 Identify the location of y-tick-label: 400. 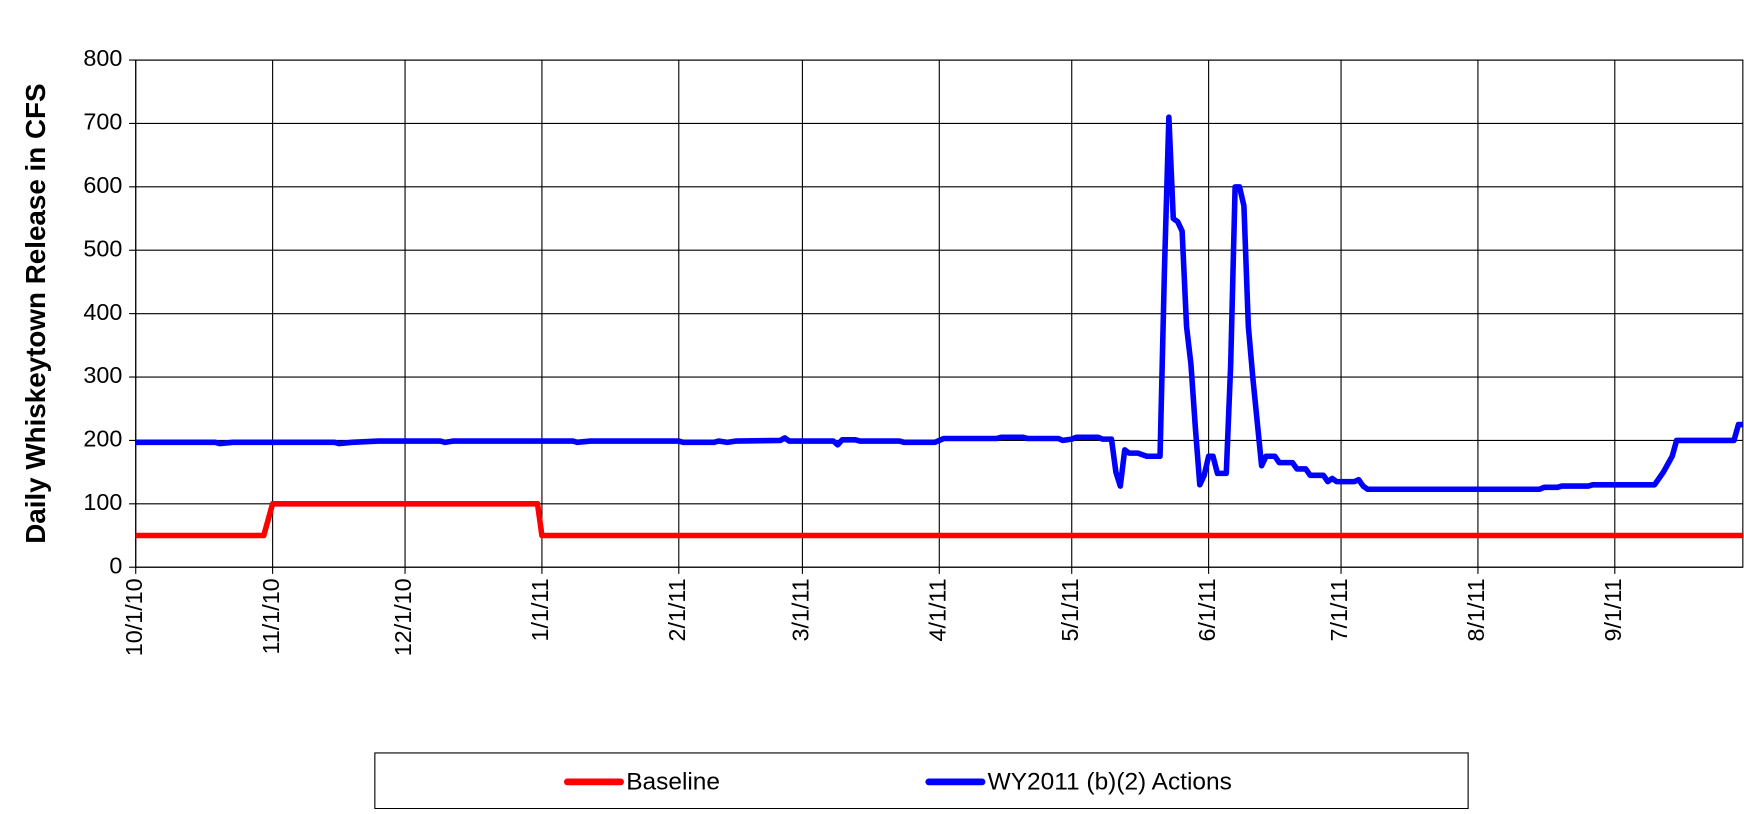
(102, 312).